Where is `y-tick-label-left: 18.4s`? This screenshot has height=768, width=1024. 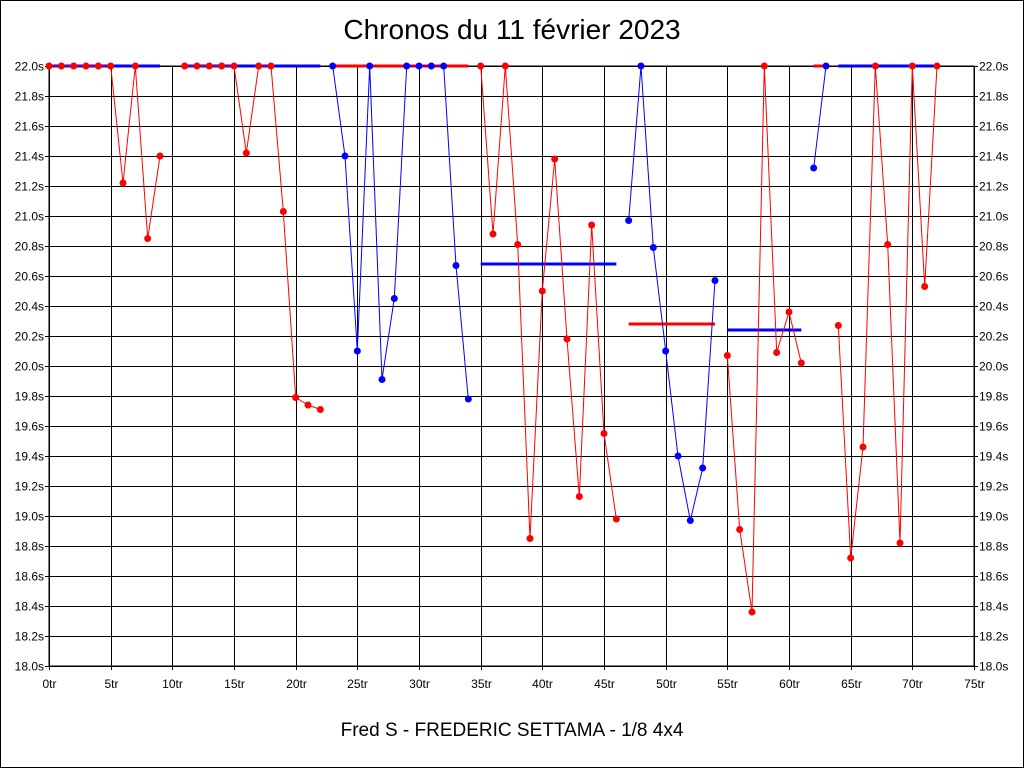 y-tick-label-left: 18.4s is located at coordinates (29, 607).